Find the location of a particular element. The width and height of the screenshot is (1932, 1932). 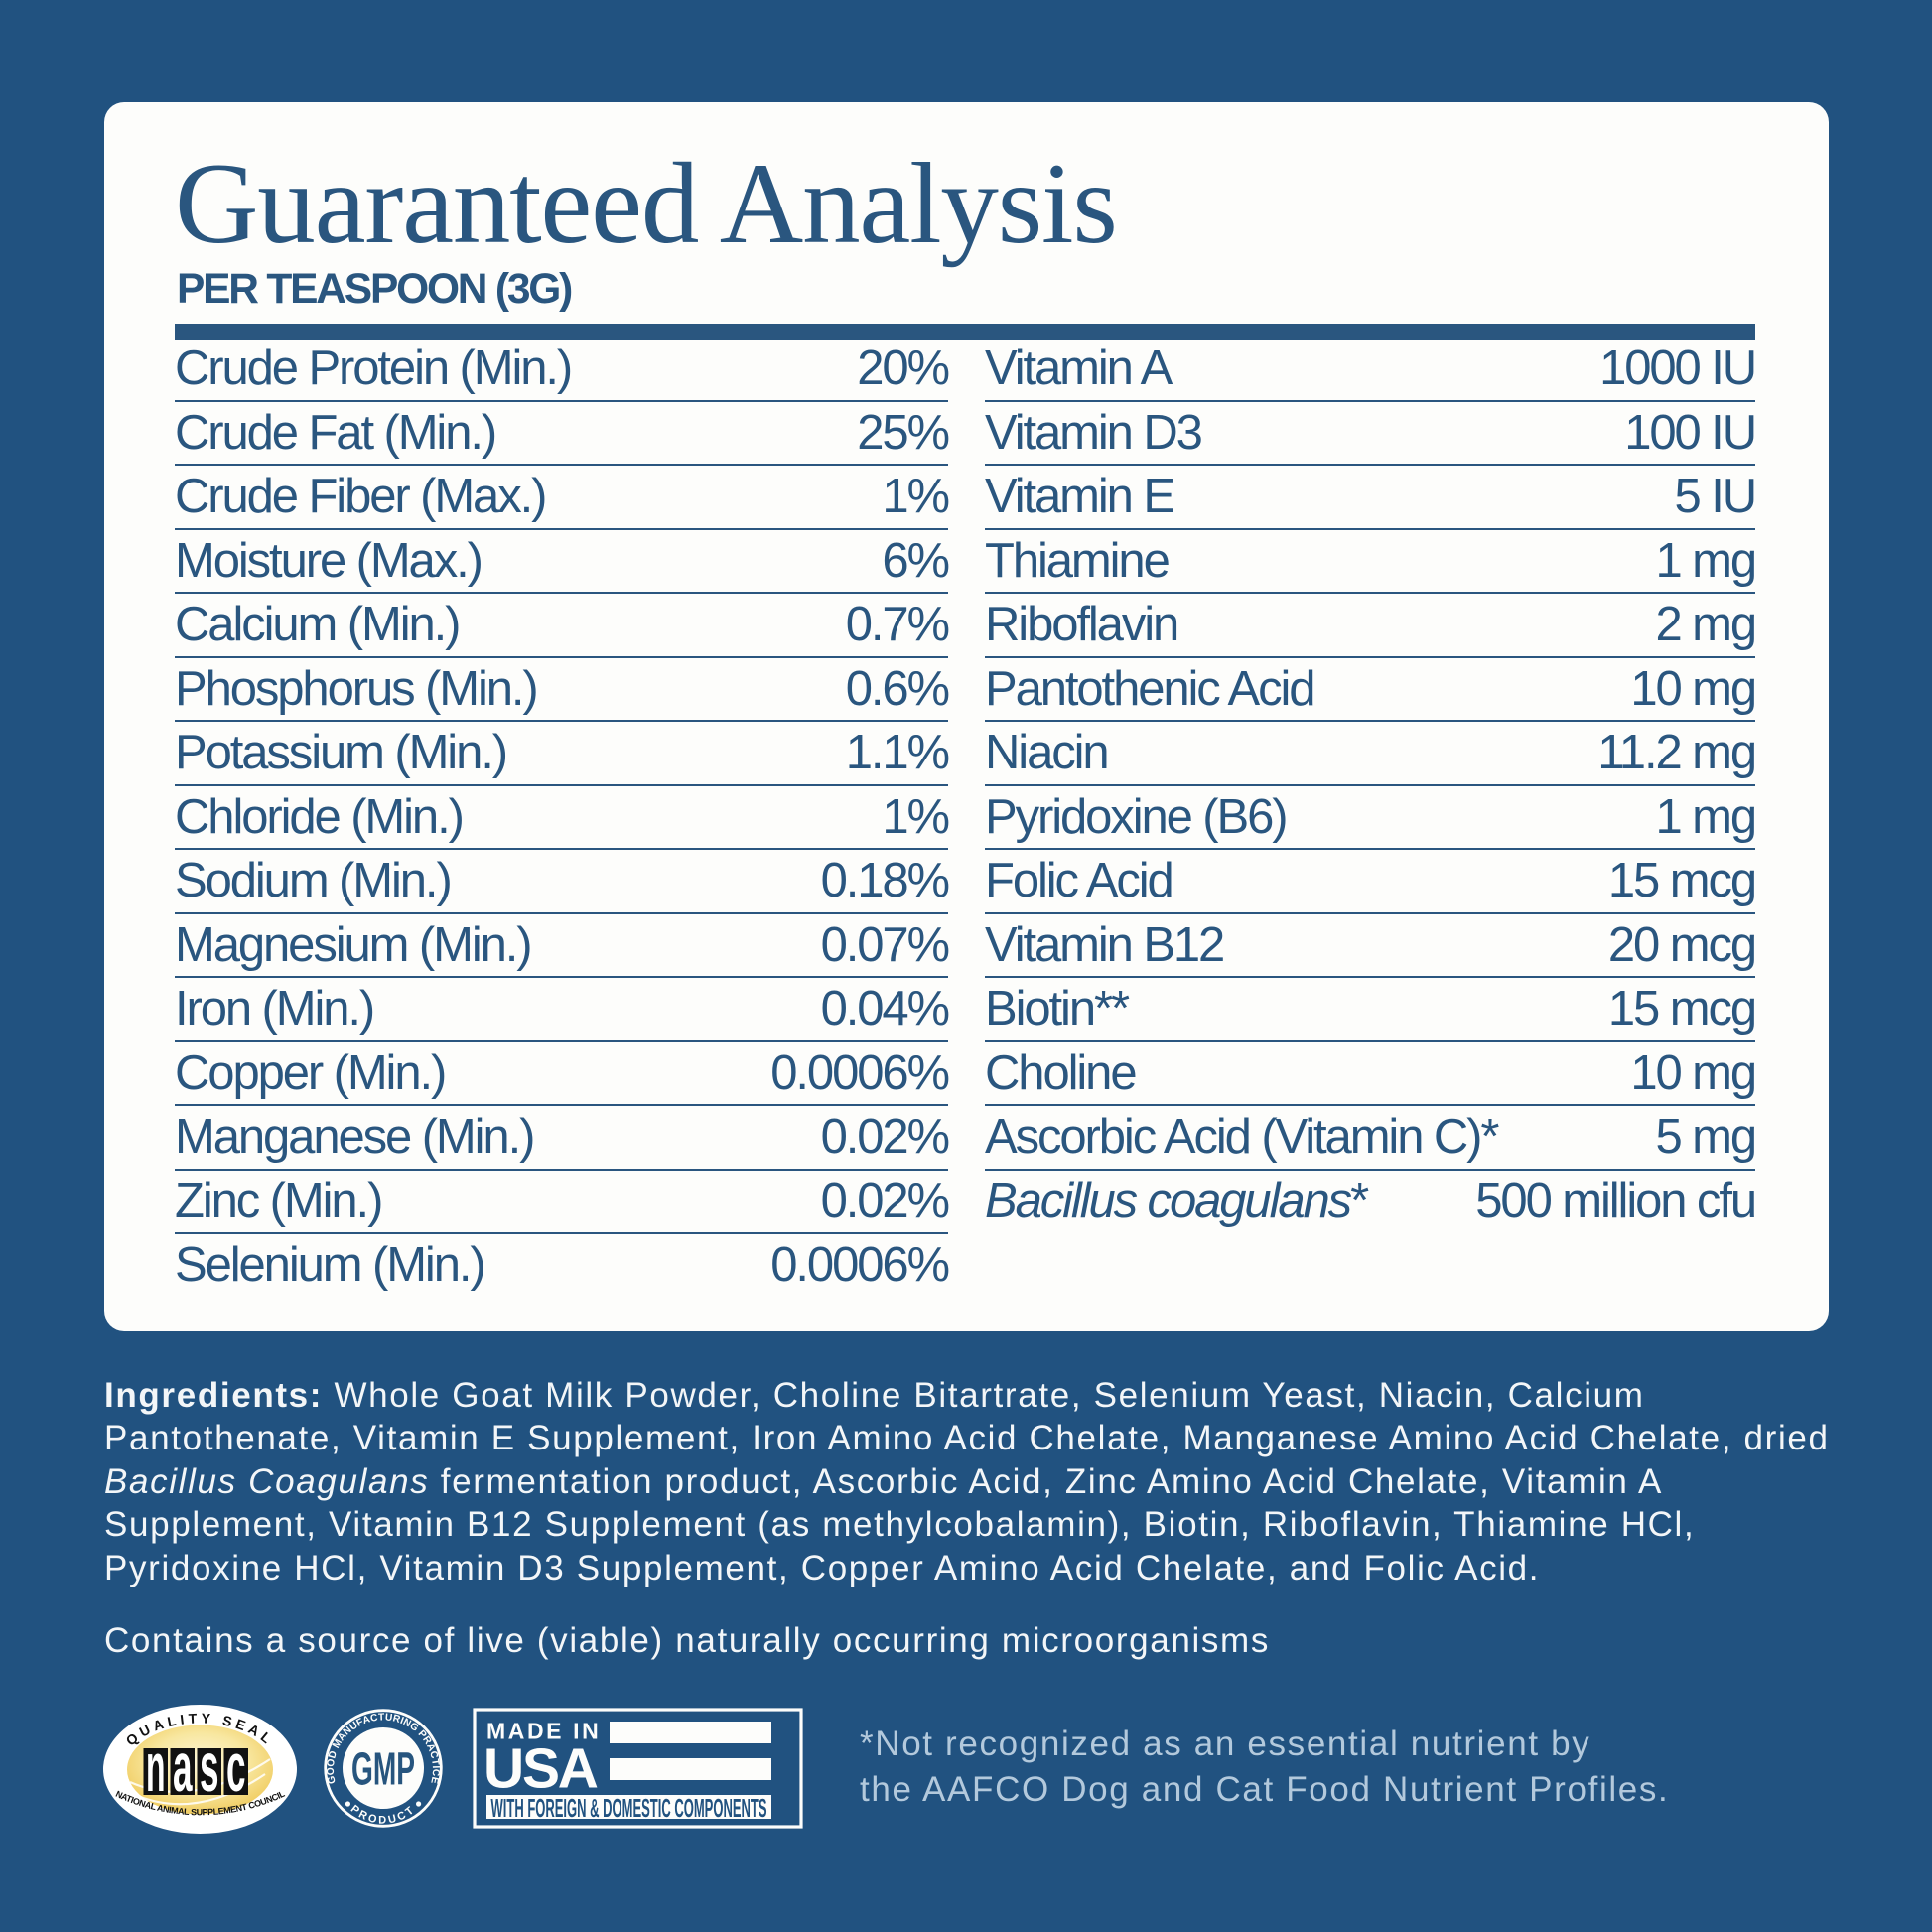

svg-text: a is located at coordinates (183, 1767).